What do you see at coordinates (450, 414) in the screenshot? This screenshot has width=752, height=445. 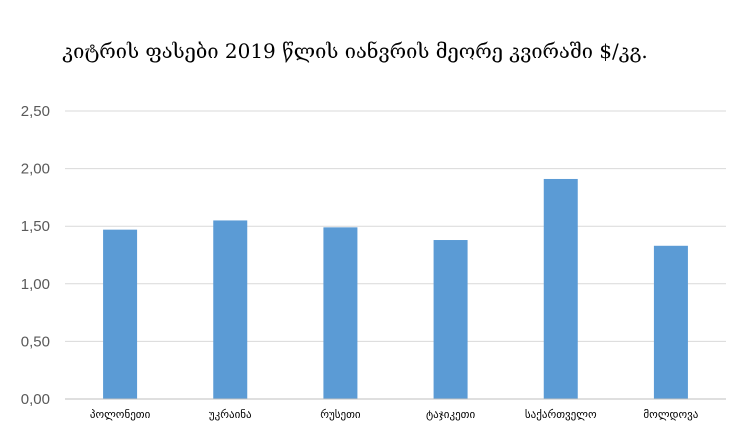 I see `x-tick-label: ტაჯიკეთი` at bounding box center [450, 414].